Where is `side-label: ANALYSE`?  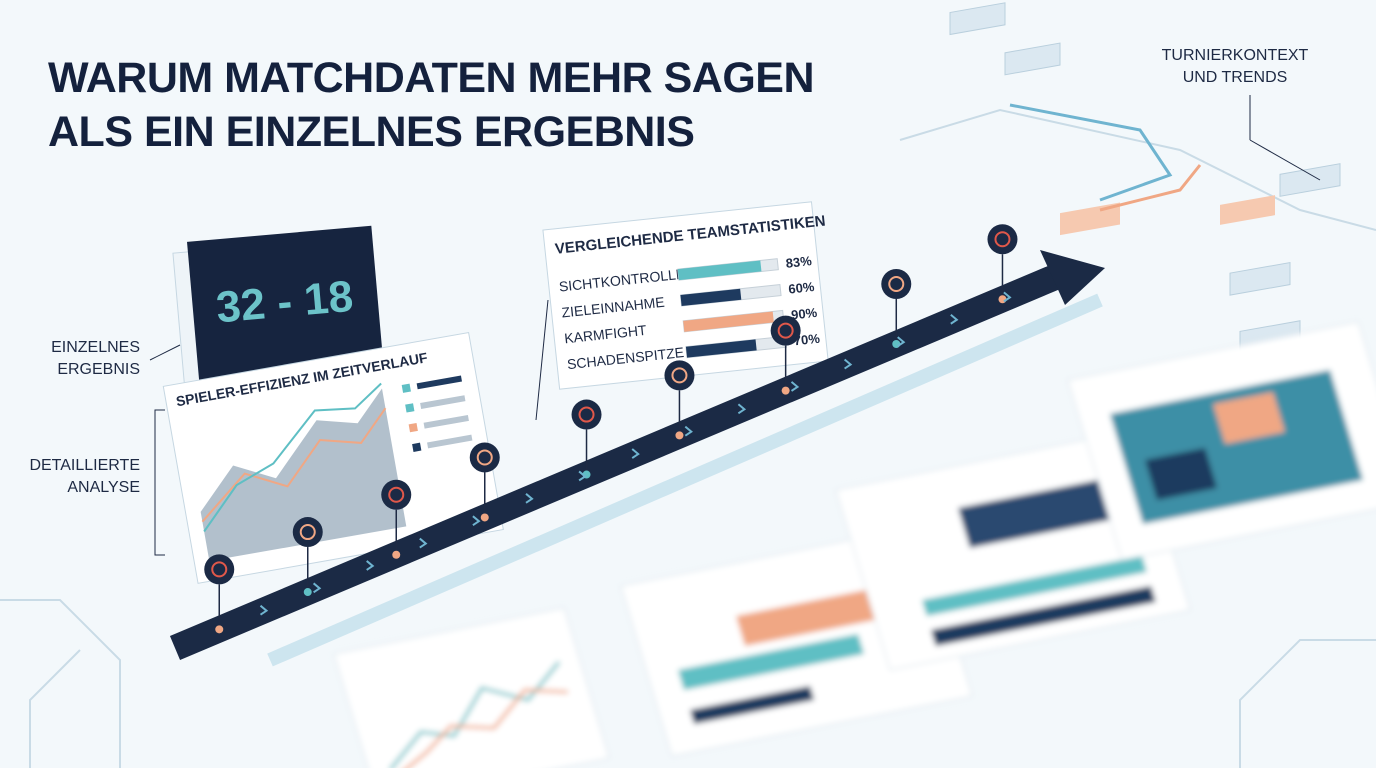
side-label: ANALYSE is located at coordinates (103, 487).